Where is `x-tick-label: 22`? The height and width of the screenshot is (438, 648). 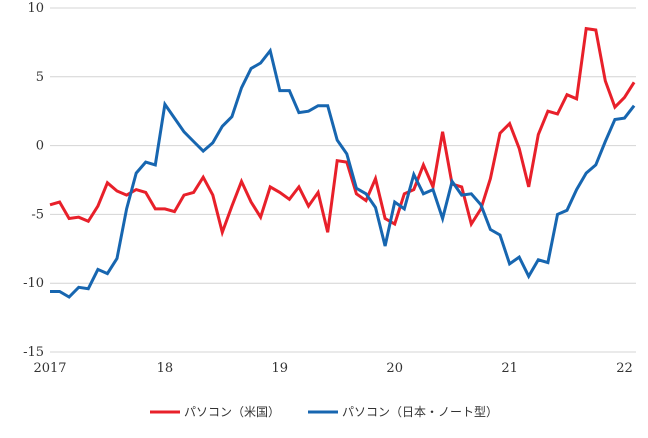
x-tick-label: 22 is located at coordinates (624, 368).